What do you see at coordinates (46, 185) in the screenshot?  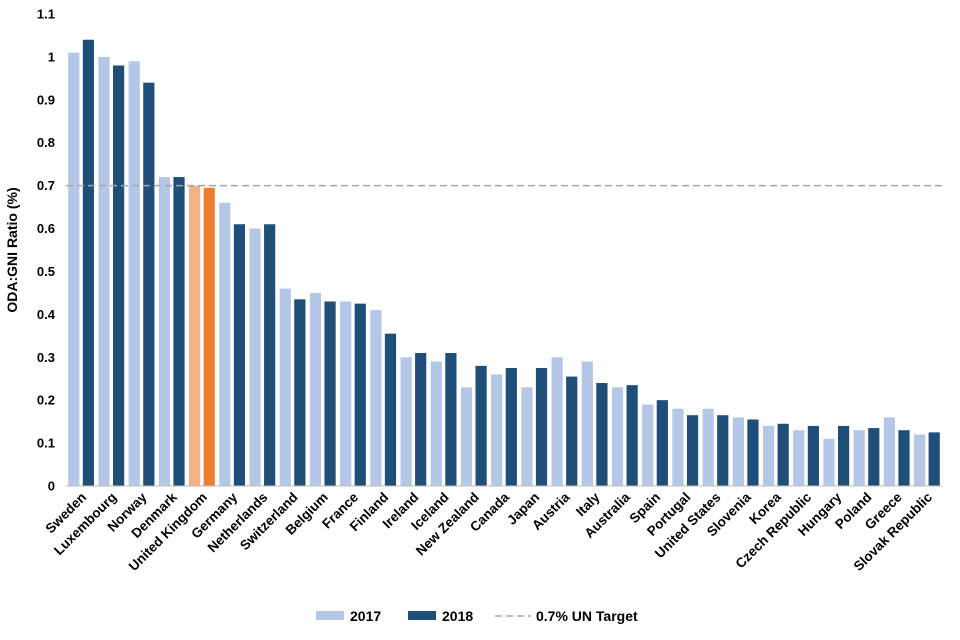 I see `y-tick-label: 0.7` at bounding box center [46, 185].